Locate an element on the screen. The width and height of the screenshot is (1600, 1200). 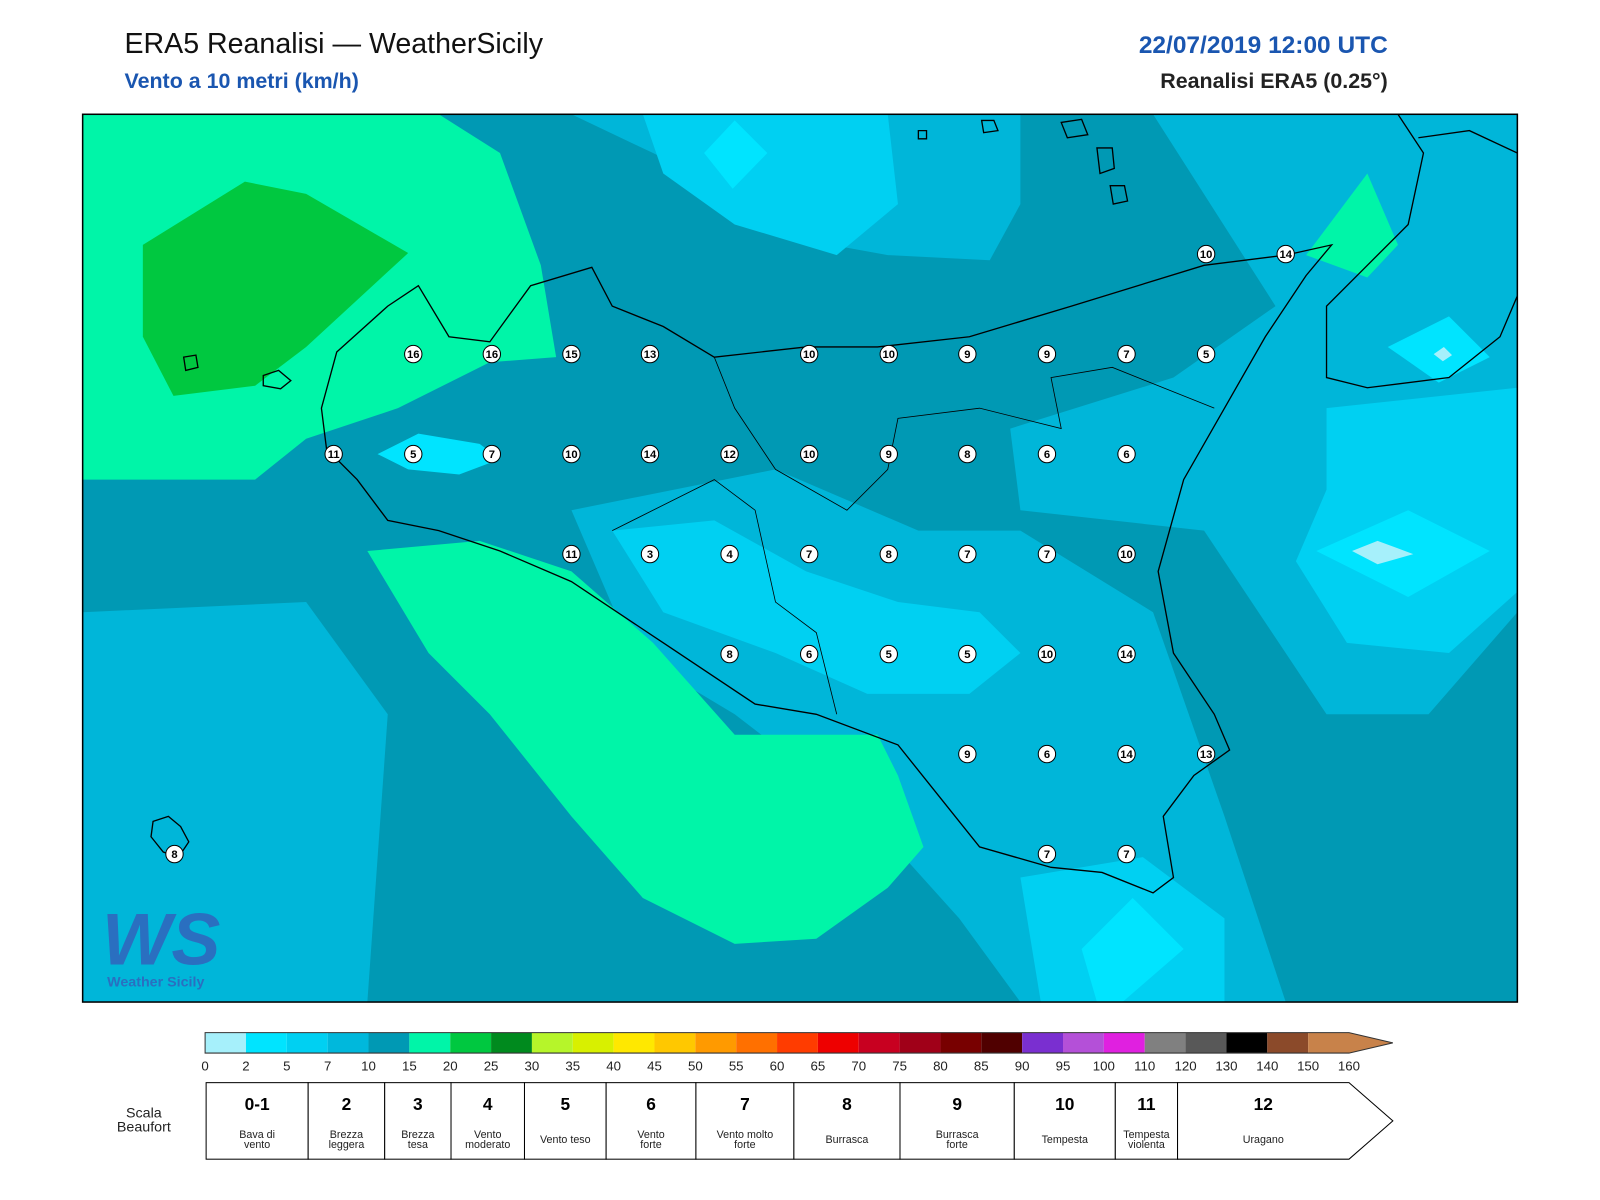
beaufort-title: Beaufort is located at coordinates (144, 1128).